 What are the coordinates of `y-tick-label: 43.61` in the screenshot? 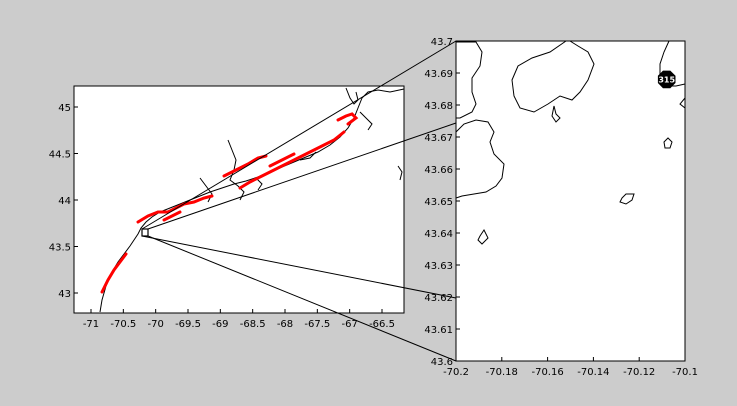 It's located at (438, 330).